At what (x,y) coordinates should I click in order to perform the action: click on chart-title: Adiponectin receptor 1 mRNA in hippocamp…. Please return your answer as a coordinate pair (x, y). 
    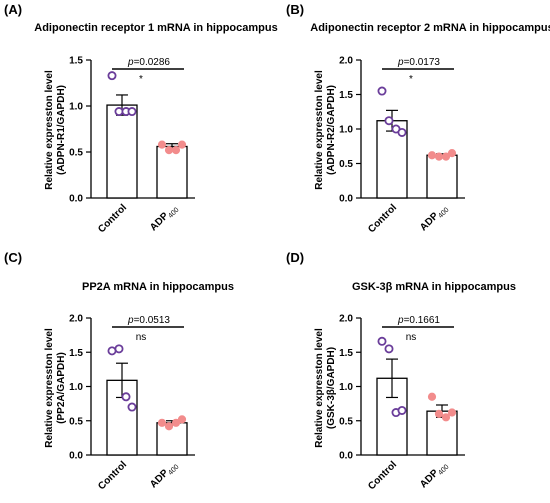
    Looking at the image, I should click on (155, 28).